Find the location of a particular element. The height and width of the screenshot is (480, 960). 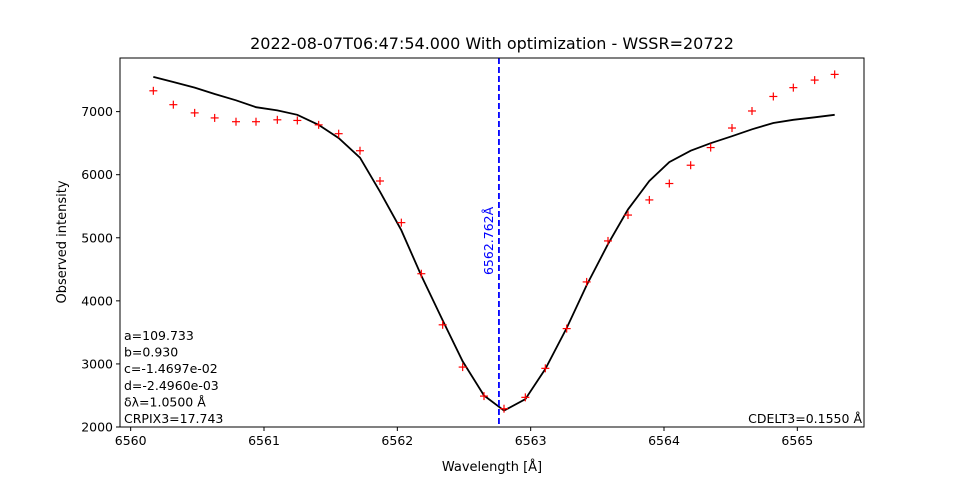

x-axis-label: Wavelength [Å] is located at coordinates (492, 467).